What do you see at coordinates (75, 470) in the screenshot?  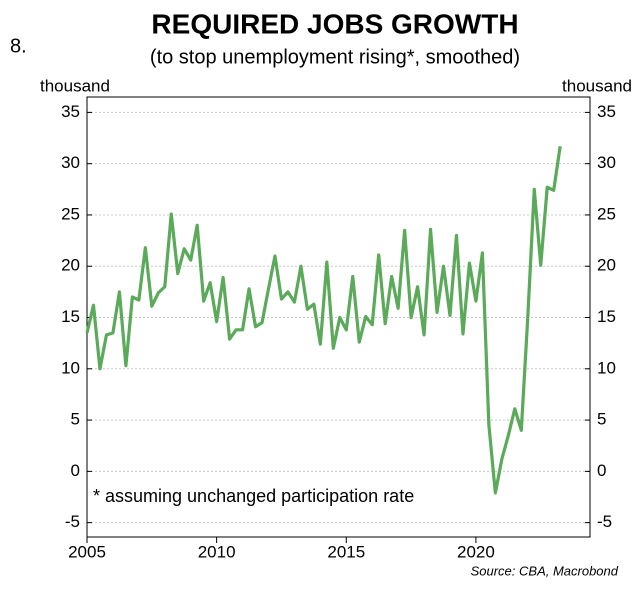 I see `y-tick-label: 0` at bounding box center [75, 470].